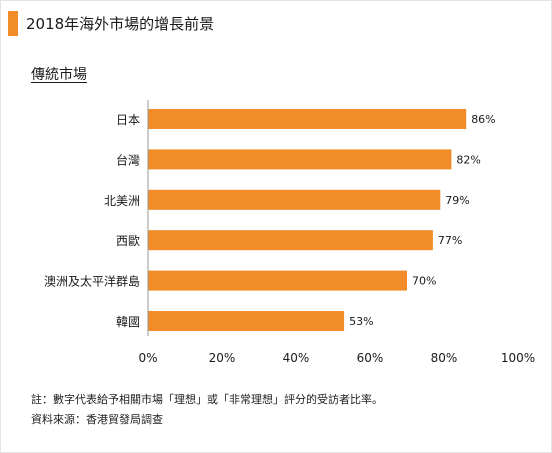 This screenshot has width=552, height=453. Describe the element at coordinates (424, 281) in the screenshot. I see `data-label: 70%` at that location.